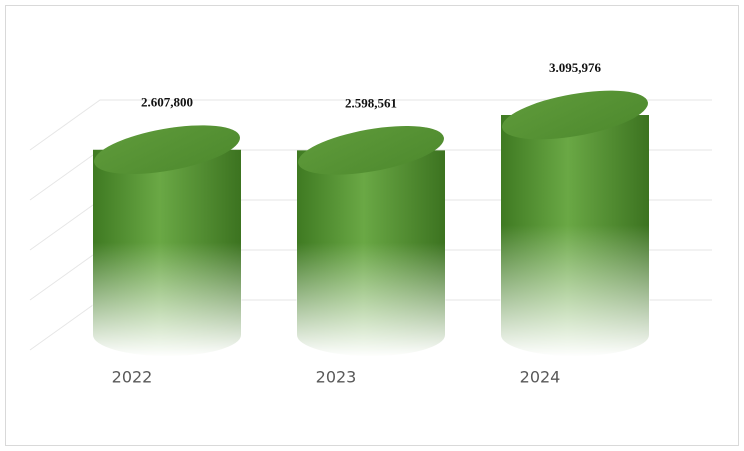 This screenshot has height=451, width=744. I want to click on x-tick-label: 2023, so click(336, 377).